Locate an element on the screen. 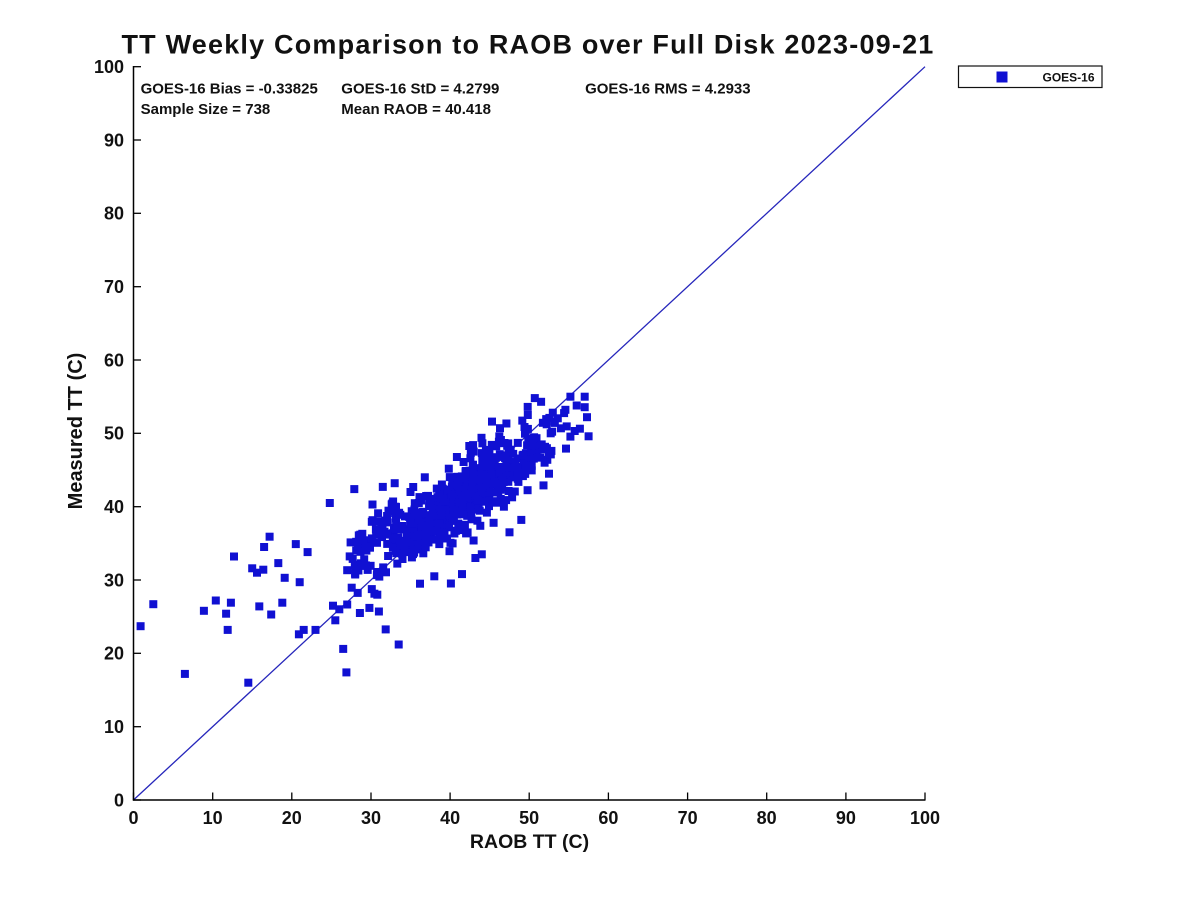  svg-text: GOES-16 StD = 4.2799 is located at coordinates (420, 88).